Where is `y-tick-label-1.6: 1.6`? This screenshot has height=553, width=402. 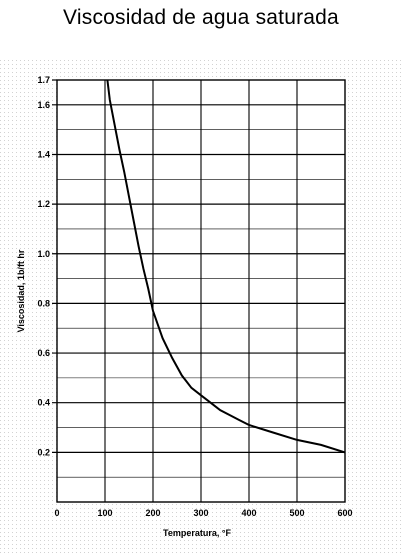 y-tick-label-1.6: 1.6 is located at coordinates (43, 105).